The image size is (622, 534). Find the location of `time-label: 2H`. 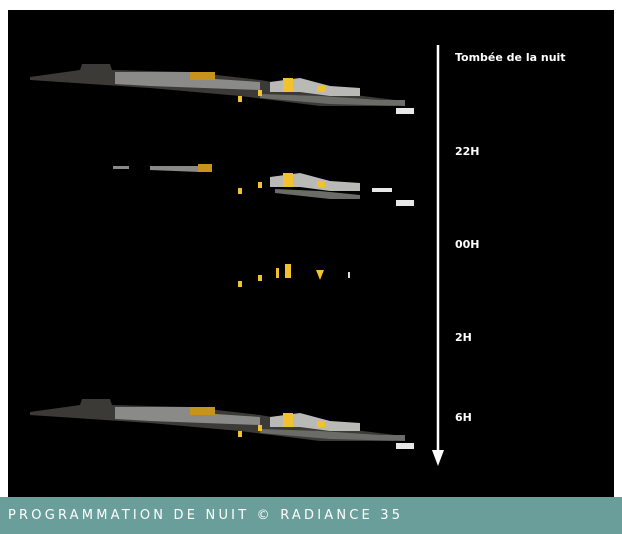

time-label: 2H is located at coordinates (463, 337).